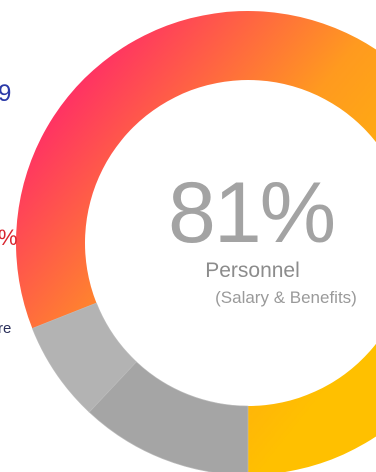  I want to click on cropped-left-text-1: 9, so click(6, 93).